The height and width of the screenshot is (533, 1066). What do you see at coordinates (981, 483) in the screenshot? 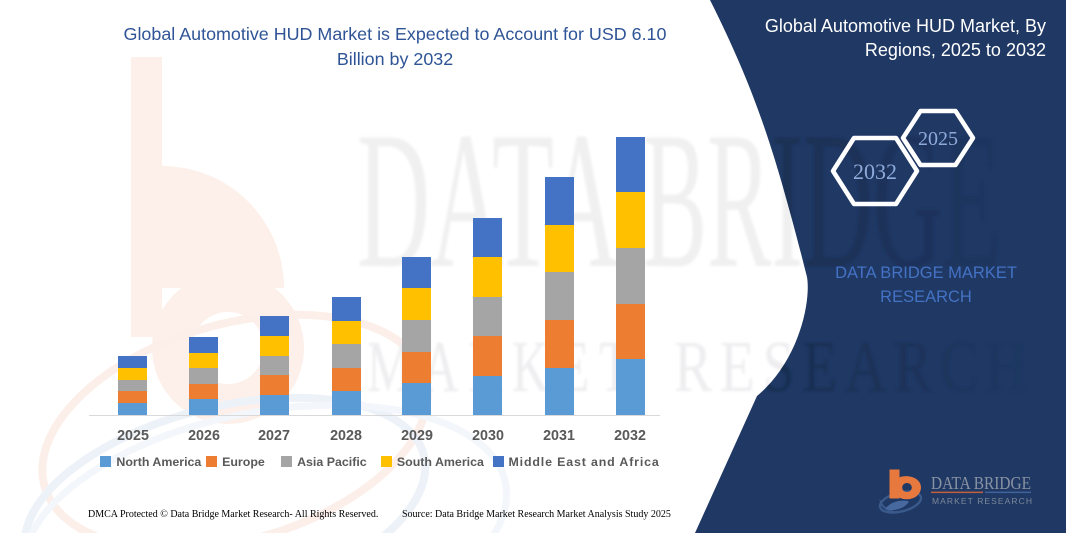
I see `svg-text: DATA BRIDGE` at bounding box center [981, 483].